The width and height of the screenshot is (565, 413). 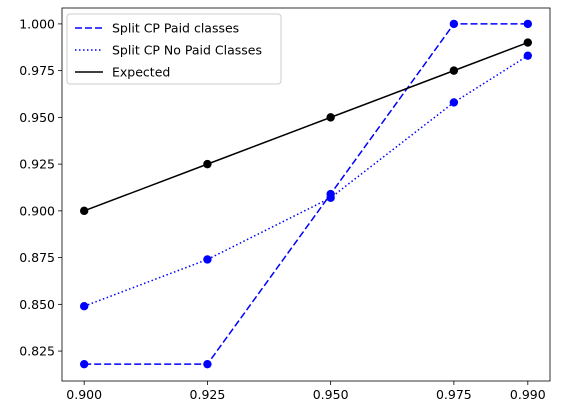 I want to click on y-tick-label: 0.950, so click(x=37, y=117).